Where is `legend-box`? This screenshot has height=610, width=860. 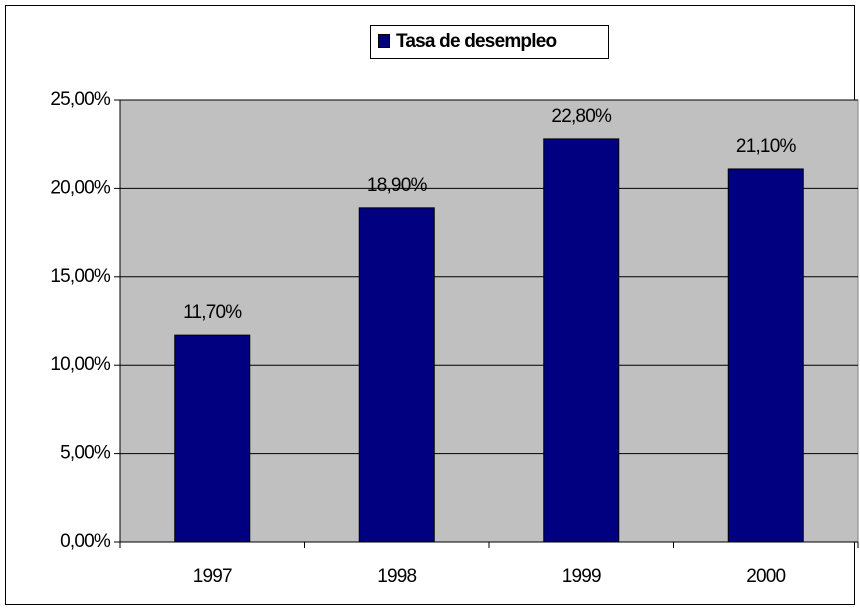 legend-box is located at coordinates (489, 42).